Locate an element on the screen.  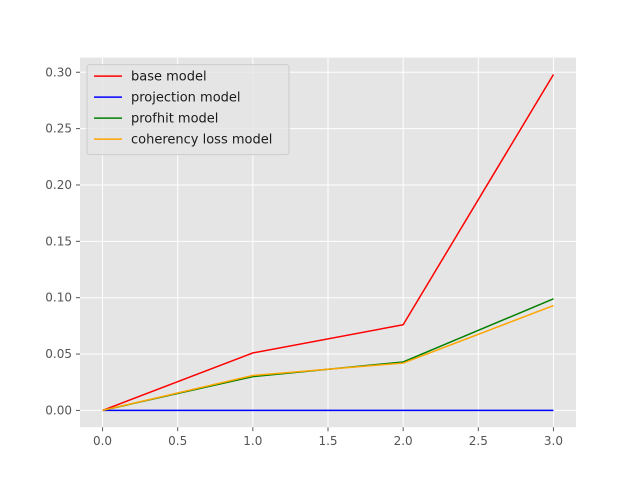
legend-label-profhit-model: profhit model is located at coordinates (174, 119).